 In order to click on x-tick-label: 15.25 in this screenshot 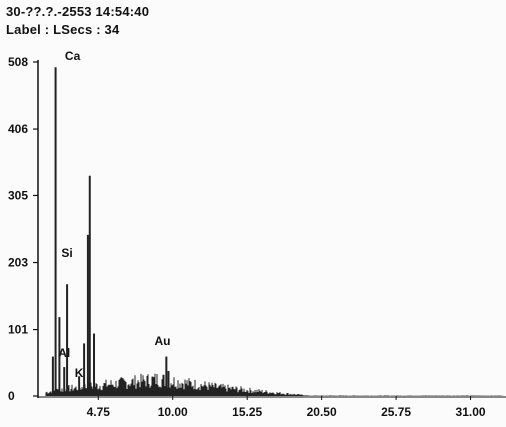, I will do `click(247, 412)`.